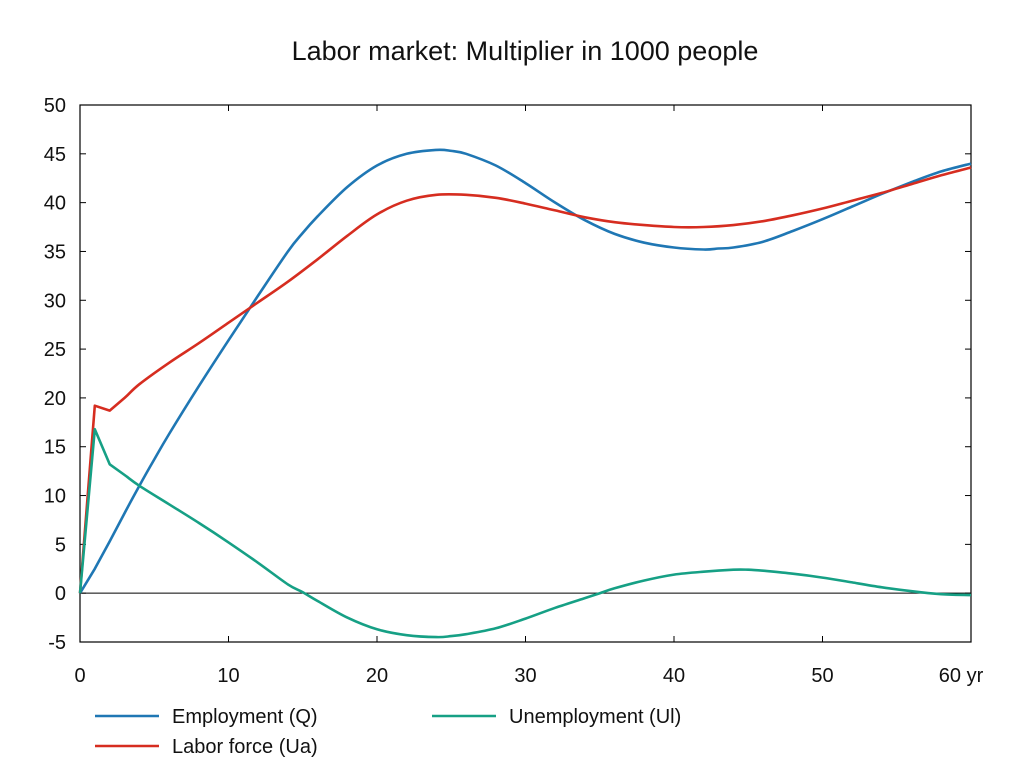 This screenshot has width=1024, height=783. I want to click on chart-title: Labor market: Multiplier in 1000 people, so click(525, 51).